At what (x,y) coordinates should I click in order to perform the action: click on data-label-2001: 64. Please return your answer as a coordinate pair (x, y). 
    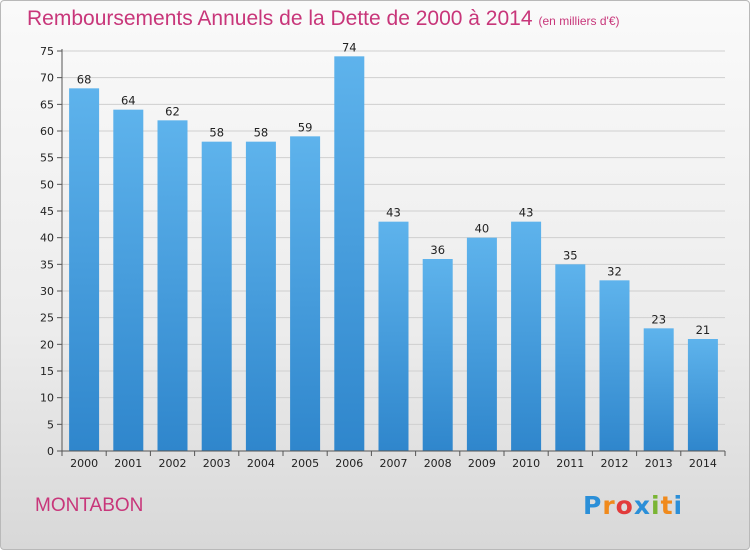
    Looking at the image, I should click on (128, 101).